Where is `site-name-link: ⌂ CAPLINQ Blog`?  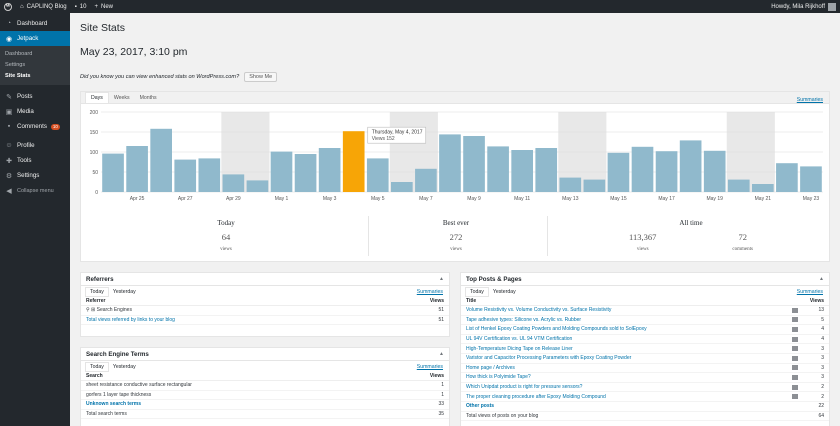
site-name-link: ⌂ CAPLINQ Blog is located at coordinates (43, 6).